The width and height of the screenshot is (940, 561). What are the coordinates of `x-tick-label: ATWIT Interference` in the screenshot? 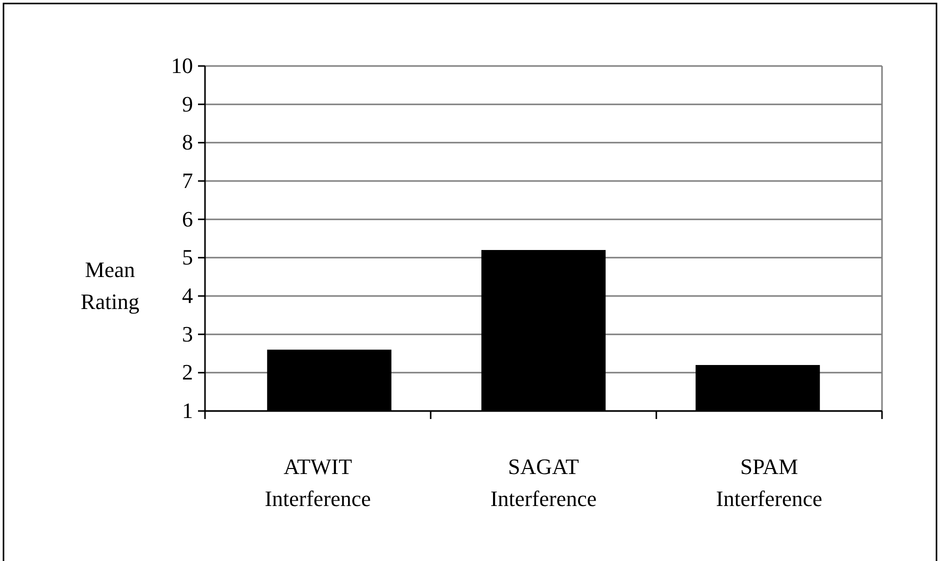 It's located at (317, 482).